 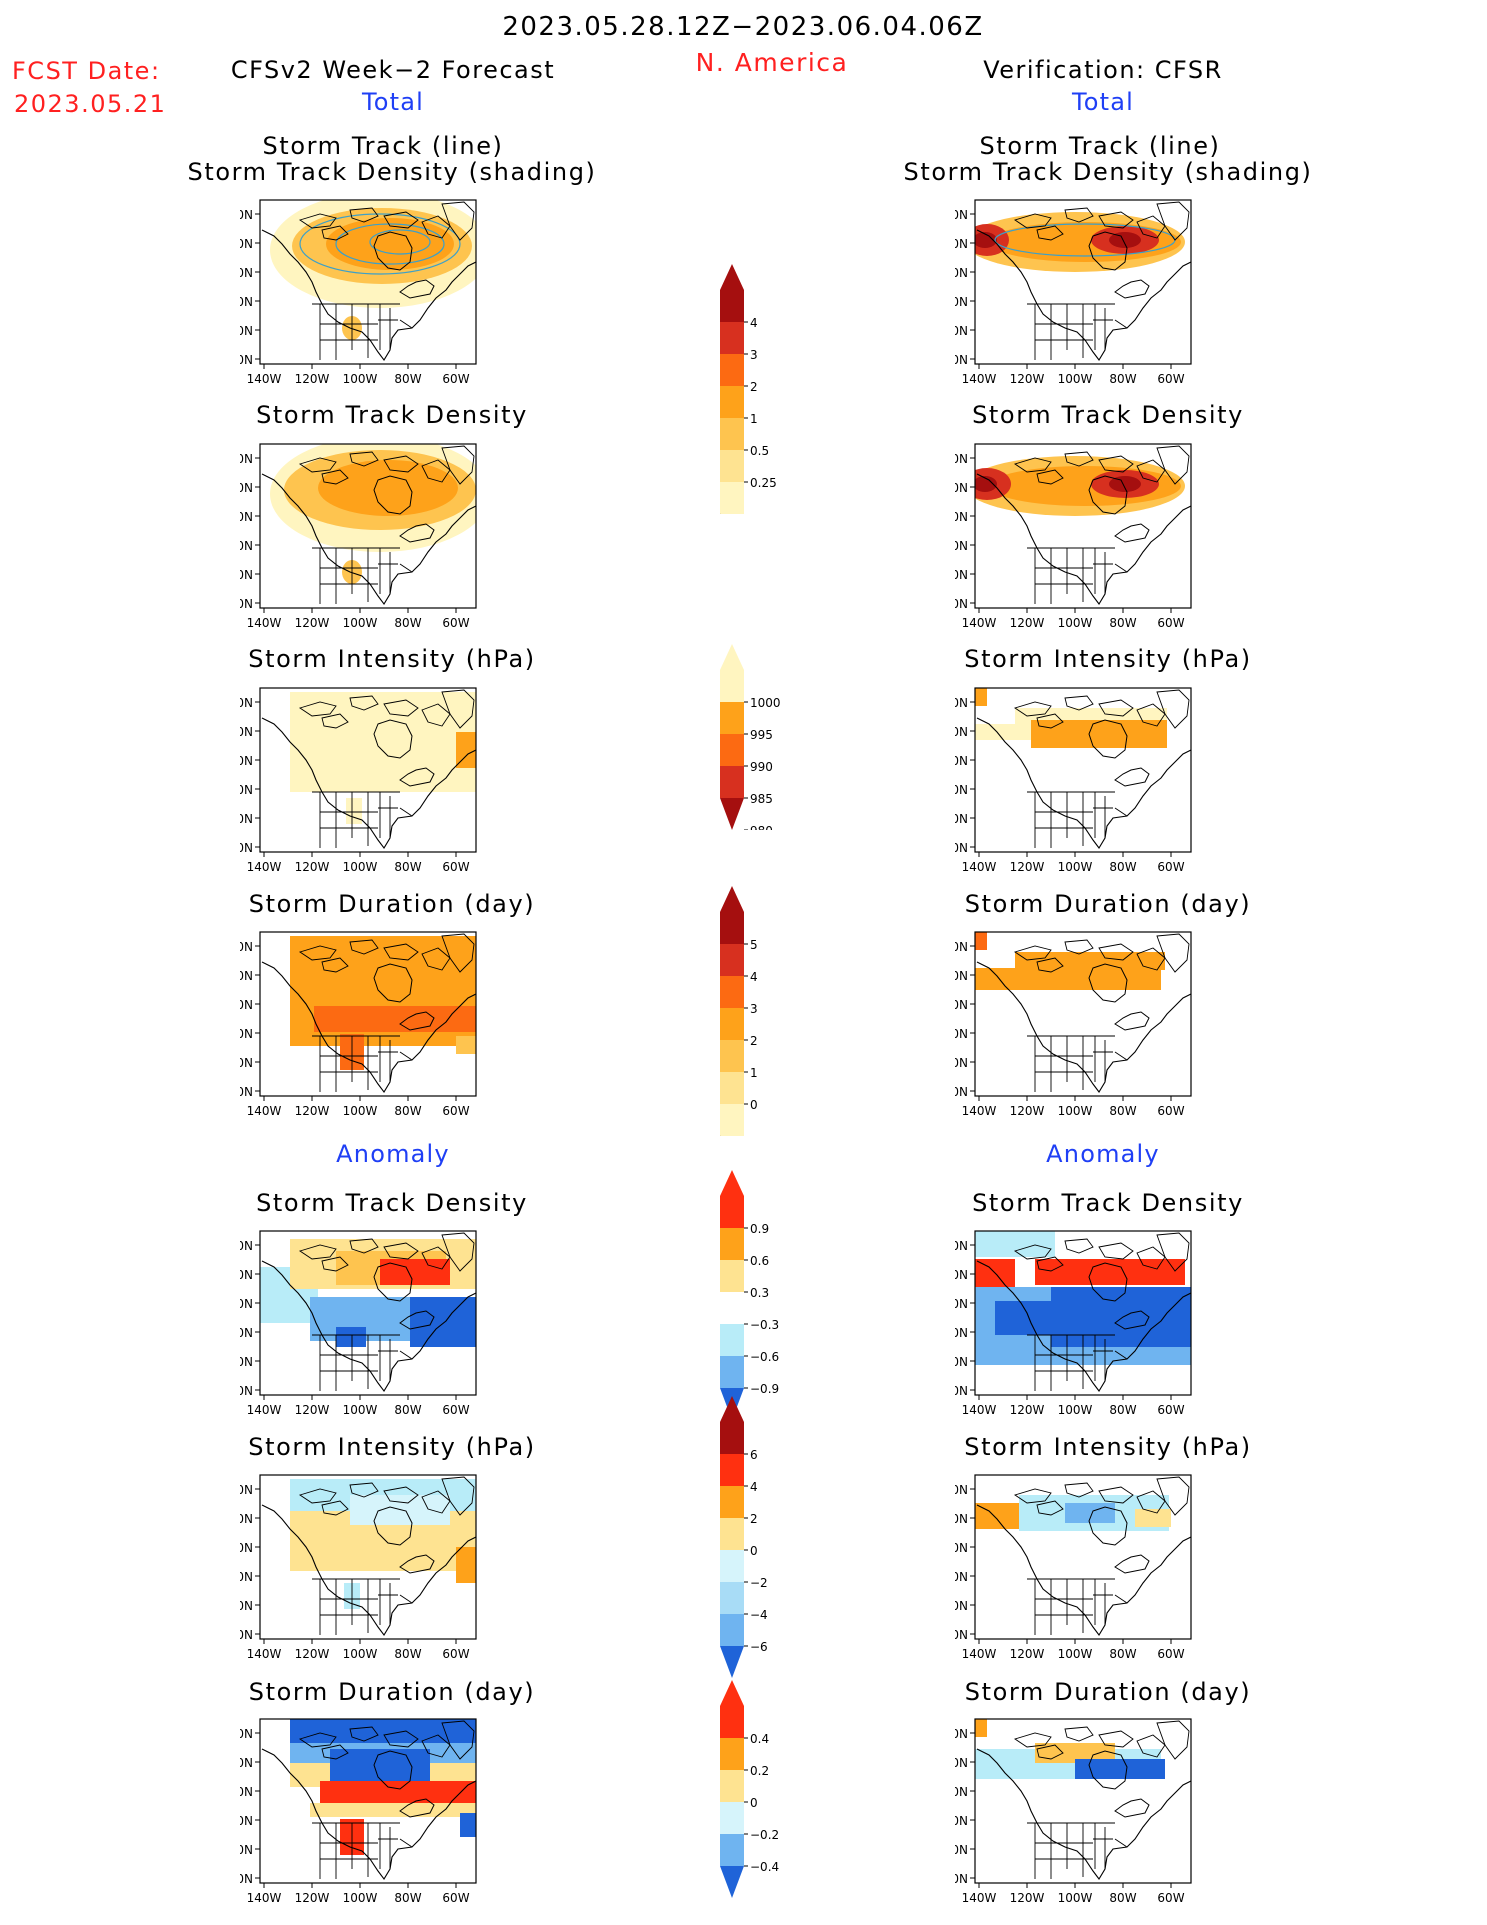 I want to click on colorbar-tick-label: 0.4, so click(x=759, y=1739).